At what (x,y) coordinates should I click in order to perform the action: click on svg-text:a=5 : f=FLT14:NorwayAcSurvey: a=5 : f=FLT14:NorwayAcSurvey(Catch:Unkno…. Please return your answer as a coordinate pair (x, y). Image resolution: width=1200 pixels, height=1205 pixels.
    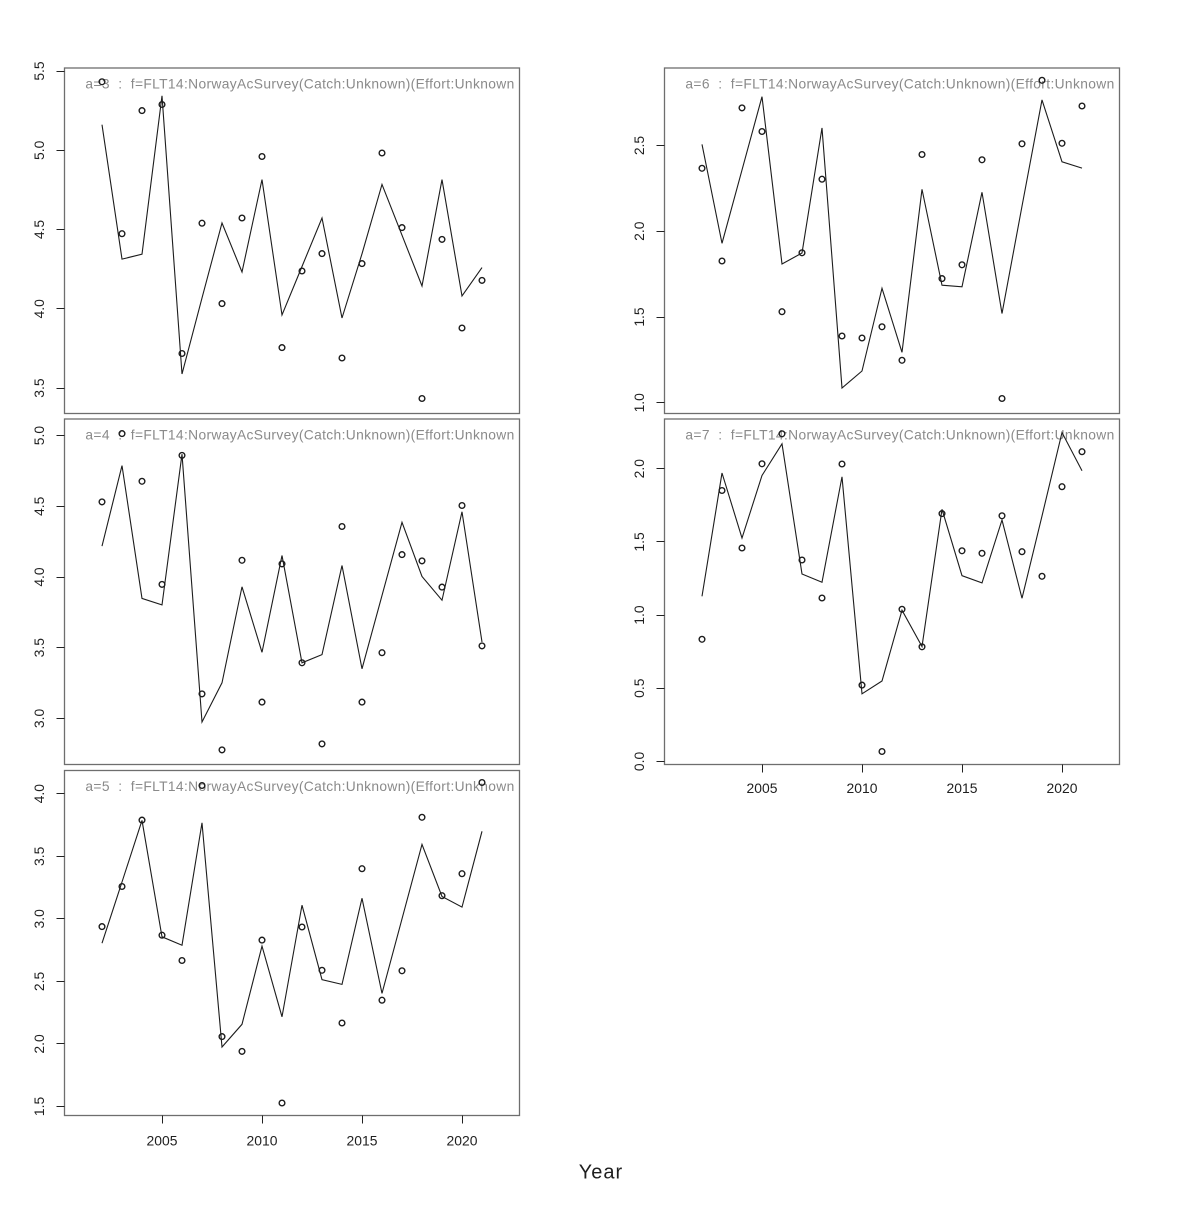
    Looking at the image, I should click on (299, 786).